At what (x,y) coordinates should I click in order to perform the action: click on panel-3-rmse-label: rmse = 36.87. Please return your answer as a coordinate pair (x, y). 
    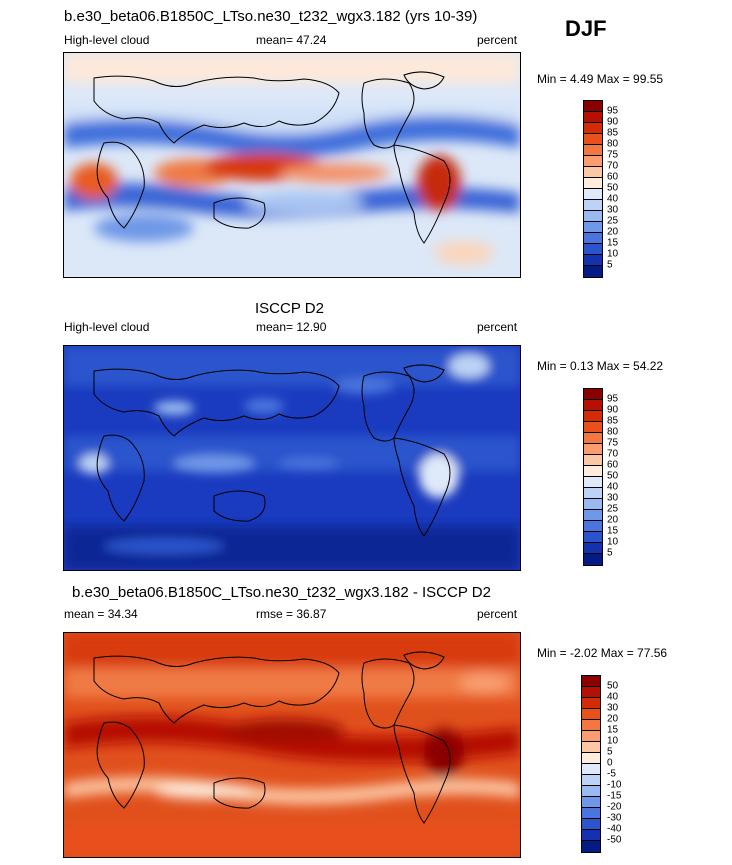
    Looking at the image, I should click on (291, 614).